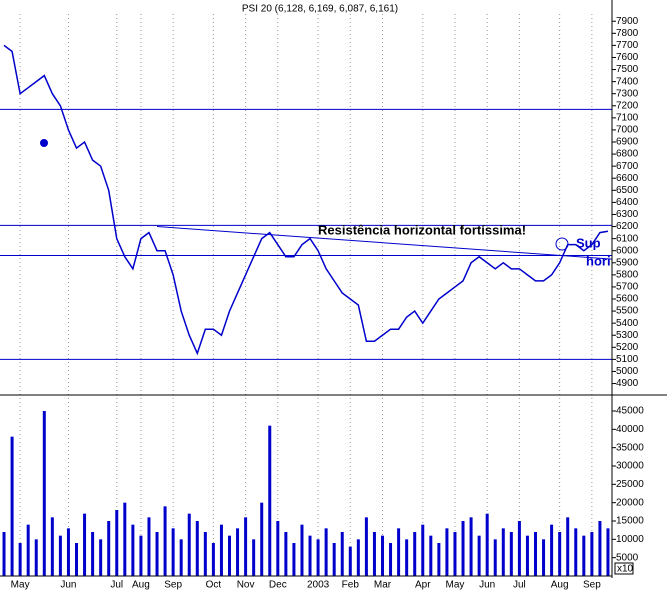 Image resolution: width=667 pixels, height=592 pixels. What do you see at coordinates (627, 226) in the screenshot?
I see `y-tick-label: 6200` at bounding box center [627, 226].